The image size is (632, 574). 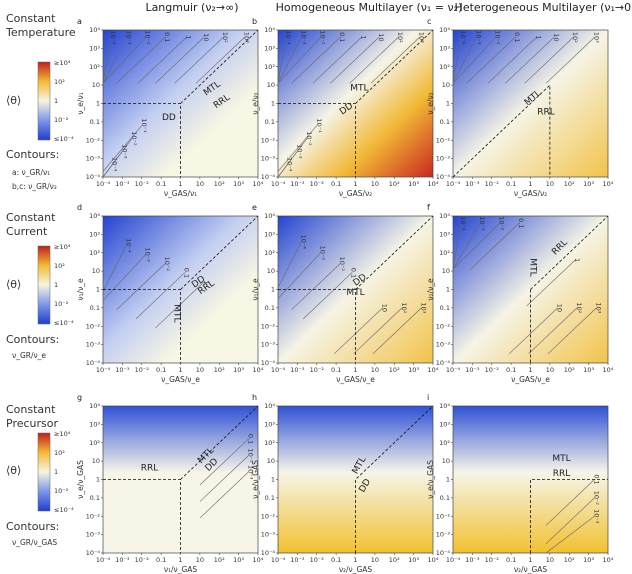 I want to click on contour-label: 10, so click(x=381, y=37).